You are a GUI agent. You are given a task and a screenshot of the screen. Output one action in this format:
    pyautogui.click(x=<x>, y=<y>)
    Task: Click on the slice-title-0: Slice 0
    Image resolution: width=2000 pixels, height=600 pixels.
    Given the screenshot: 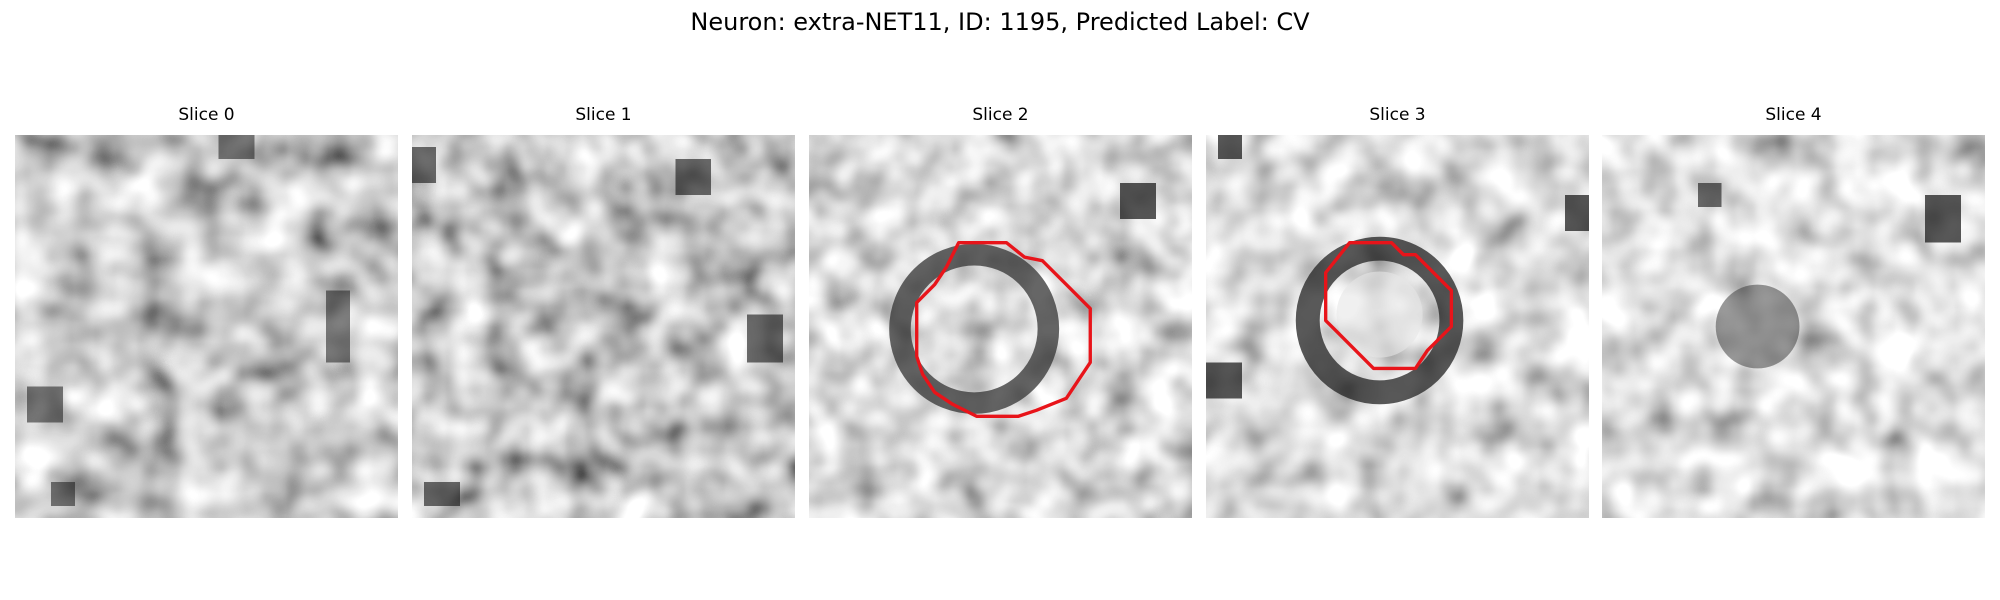 What is the action you would take?
    pyautogui.click(x=206, y=115)
    